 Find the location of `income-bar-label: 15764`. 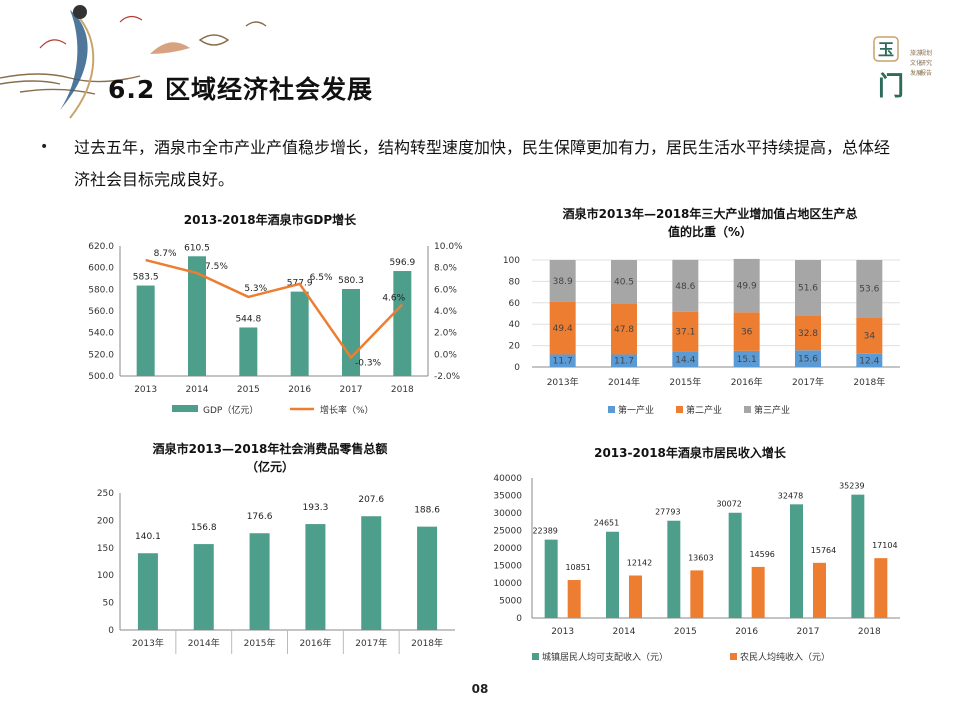

income-bar-label: 15764 is located at coordinates (823, 550).